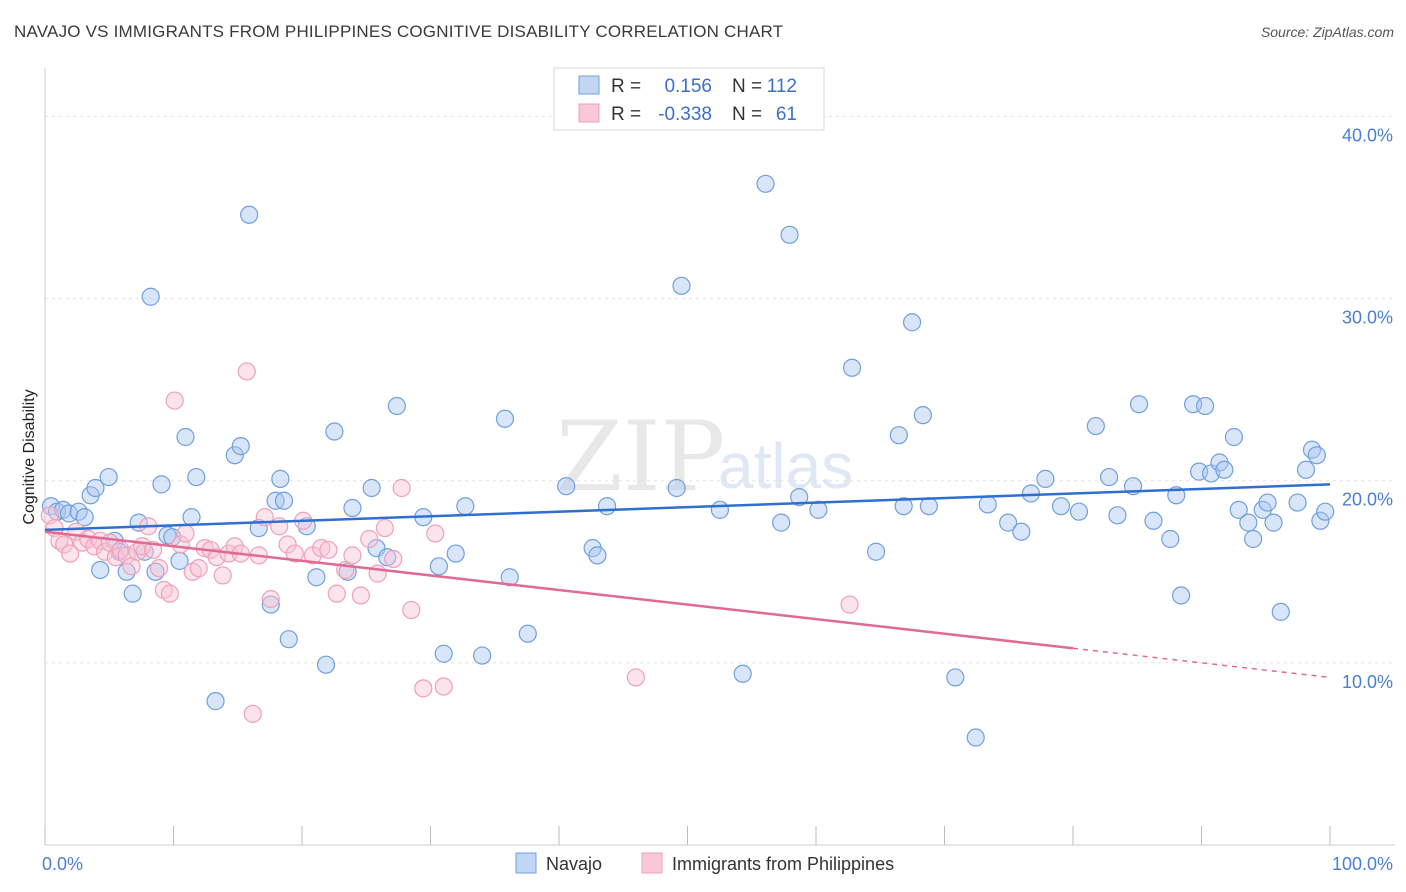 The width and height of the screenshot is (1406, 892). What do you see at coordinates (589, 113) in the screenshot?
I see `legend-swatch-philippines` at bounding box center [589, 113].